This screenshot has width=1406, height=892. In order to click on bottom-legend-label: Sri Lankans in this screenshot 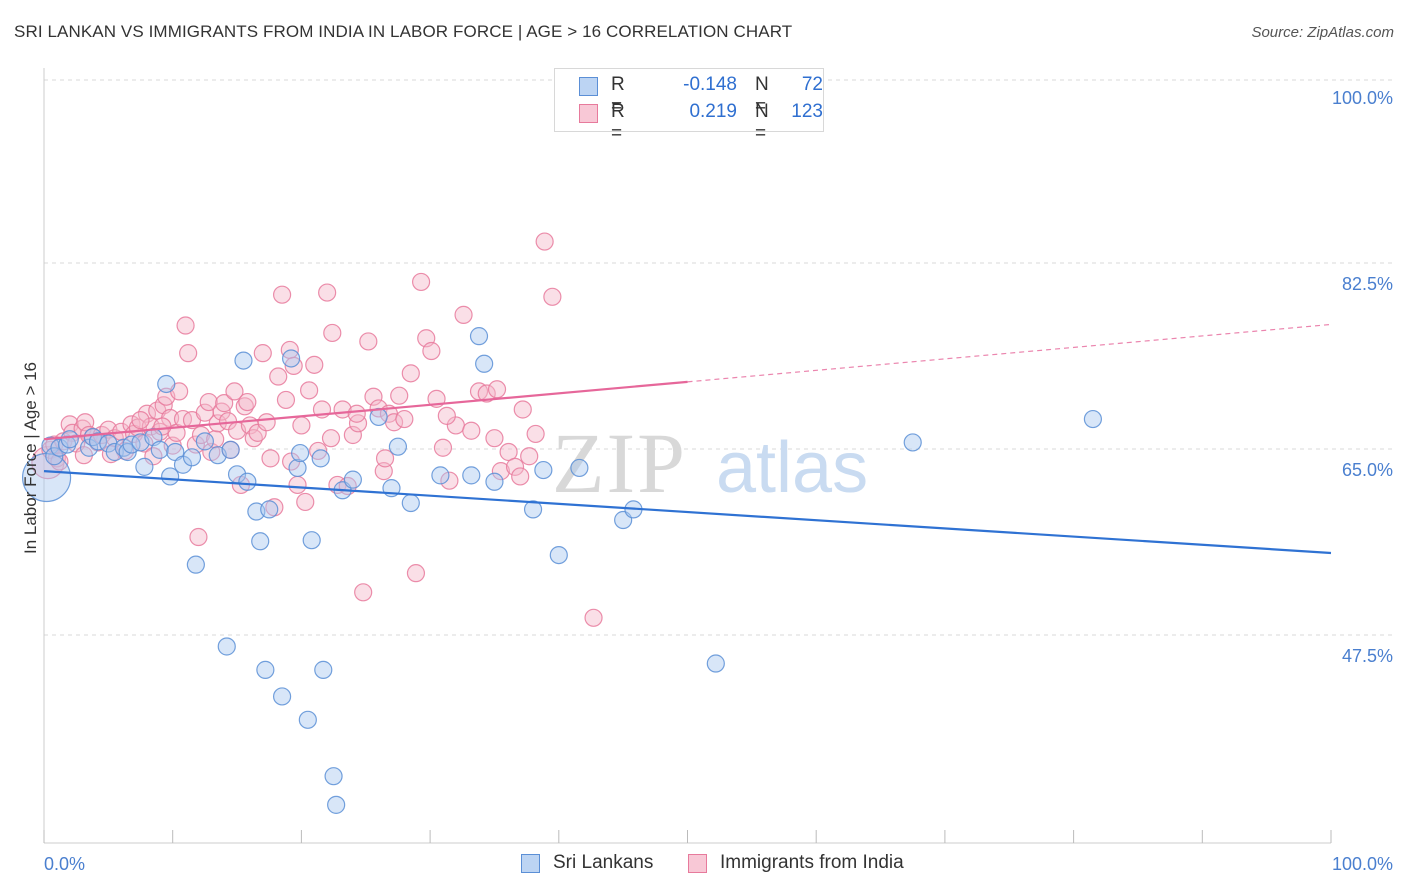, I will do `click(603, 862)`.